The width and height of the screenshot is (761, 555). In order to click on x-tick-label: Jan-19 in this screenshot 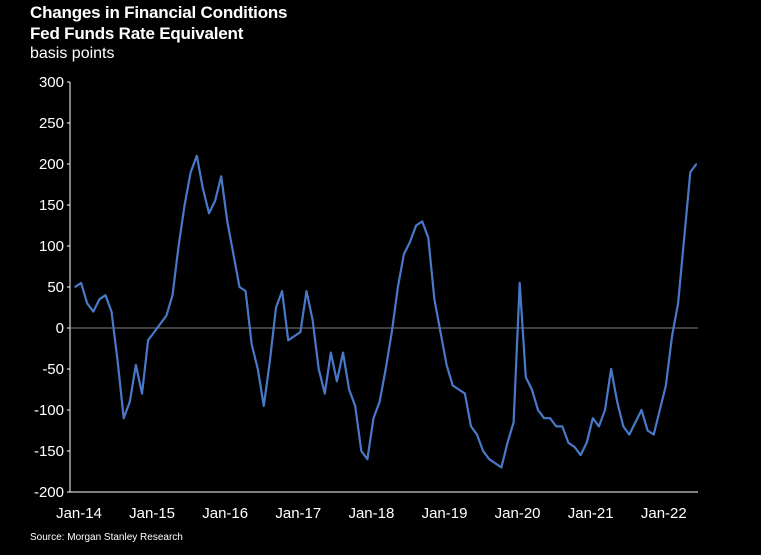, I will do `click(445, 513)`.